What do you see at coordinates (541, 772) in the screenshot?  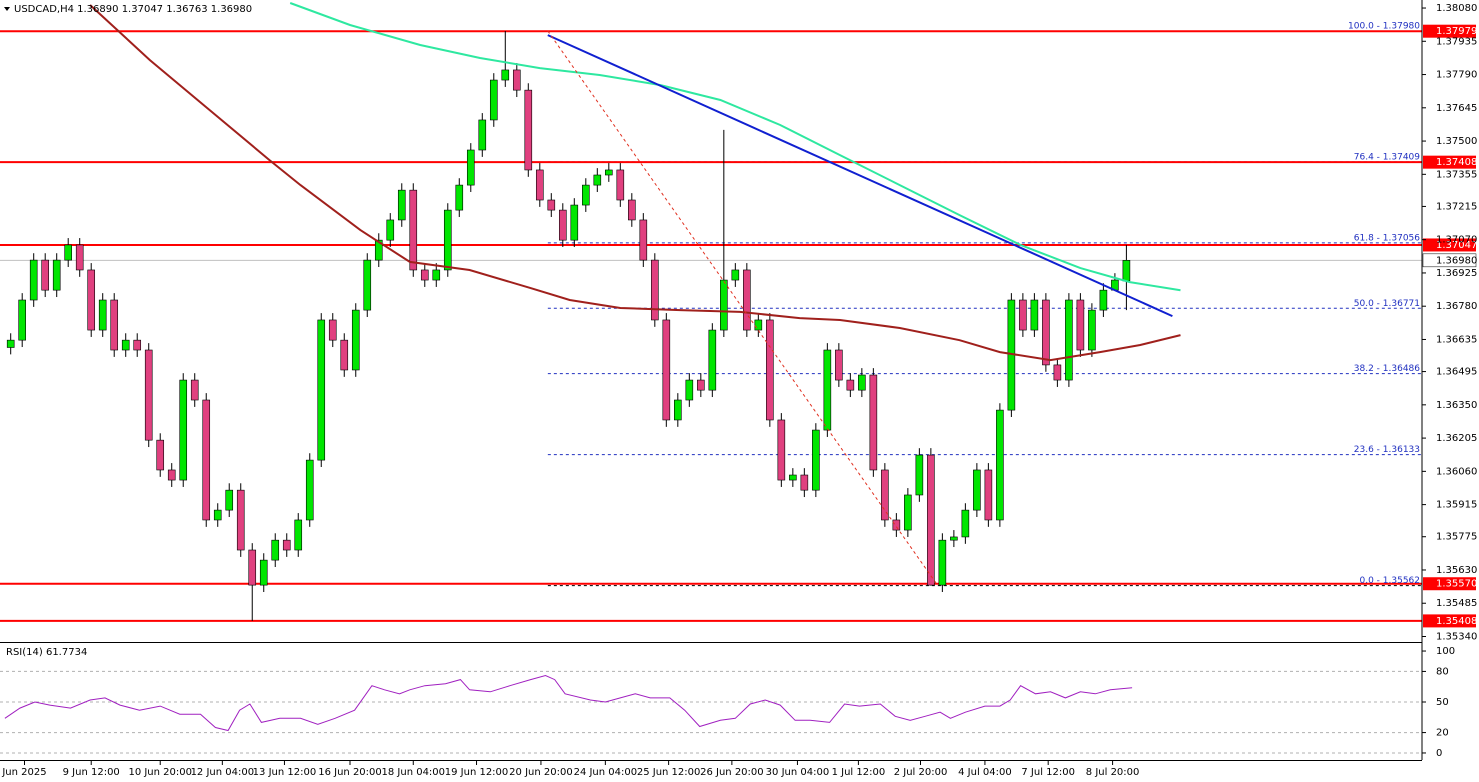 I see `x-tick-label: 20 Jun 20:00` at bounding box center [541, 772].